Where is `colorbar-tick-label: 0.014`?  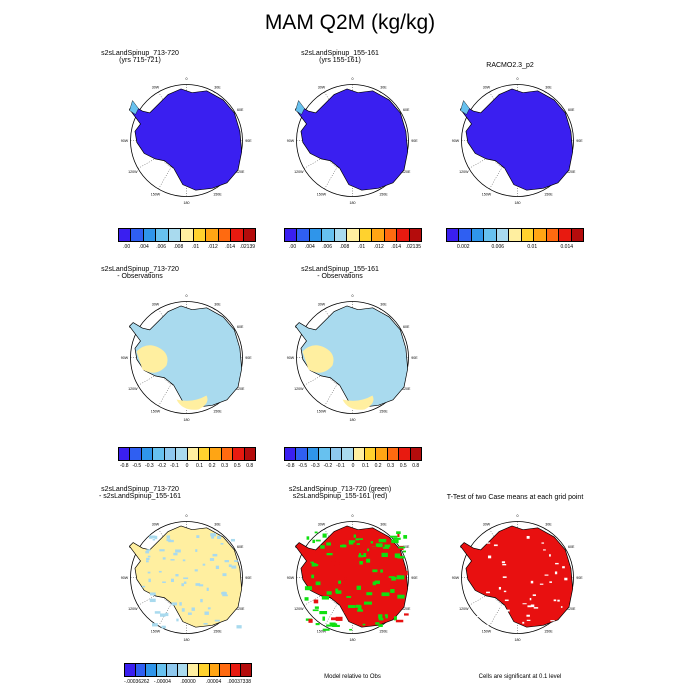 colorbar-tick-label: 0.014 is located at coordinates (567, 247).